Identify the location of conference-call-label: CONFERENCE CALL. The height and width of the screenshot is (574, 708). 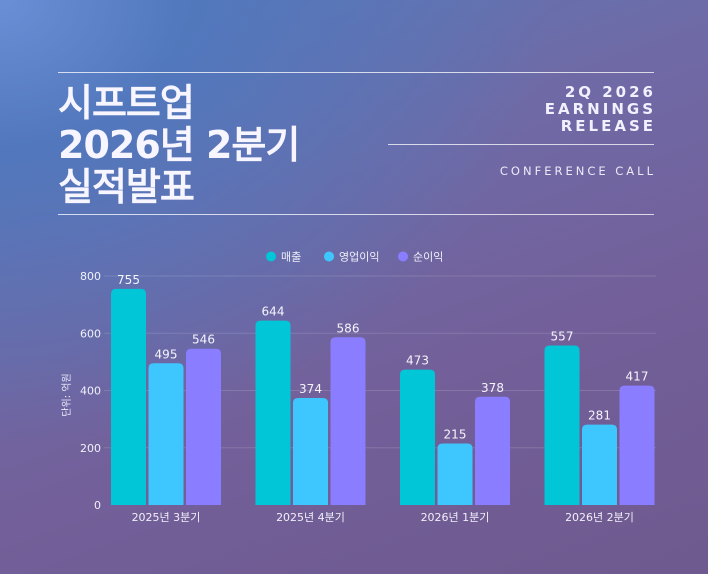
(577, 171).